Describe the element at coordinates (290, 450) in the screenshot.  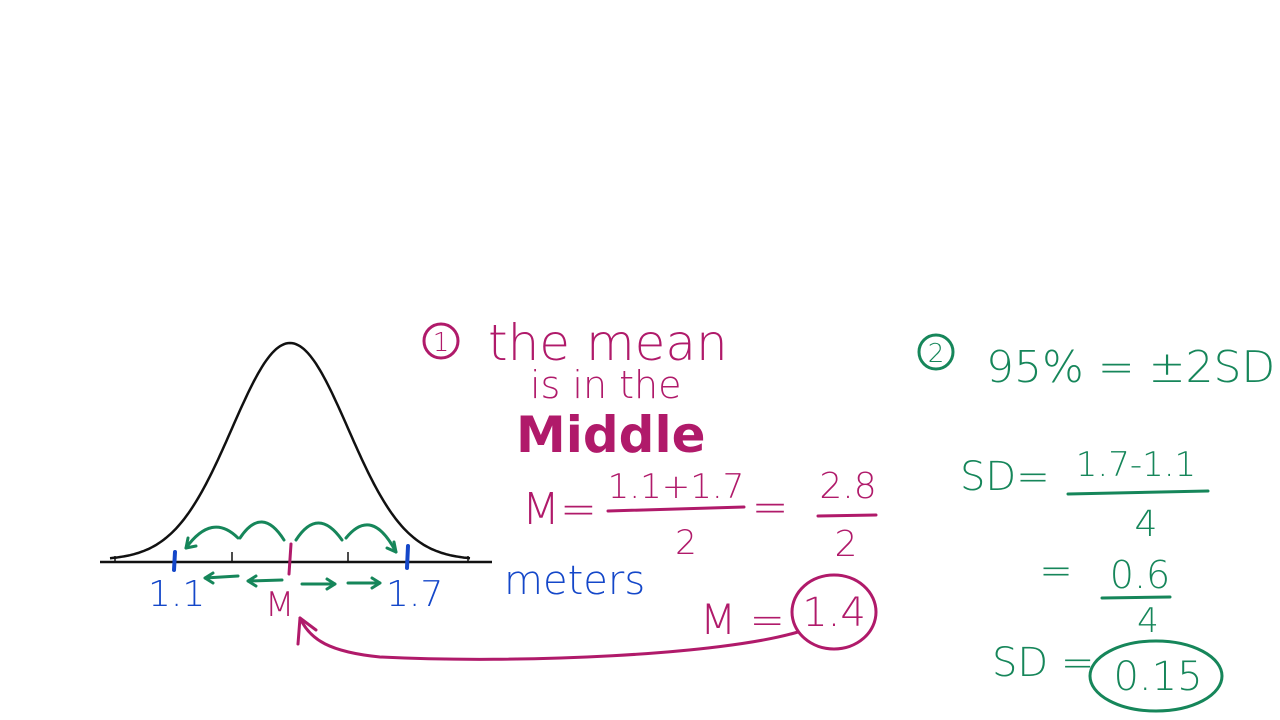
I see `bell-curve` at that location.